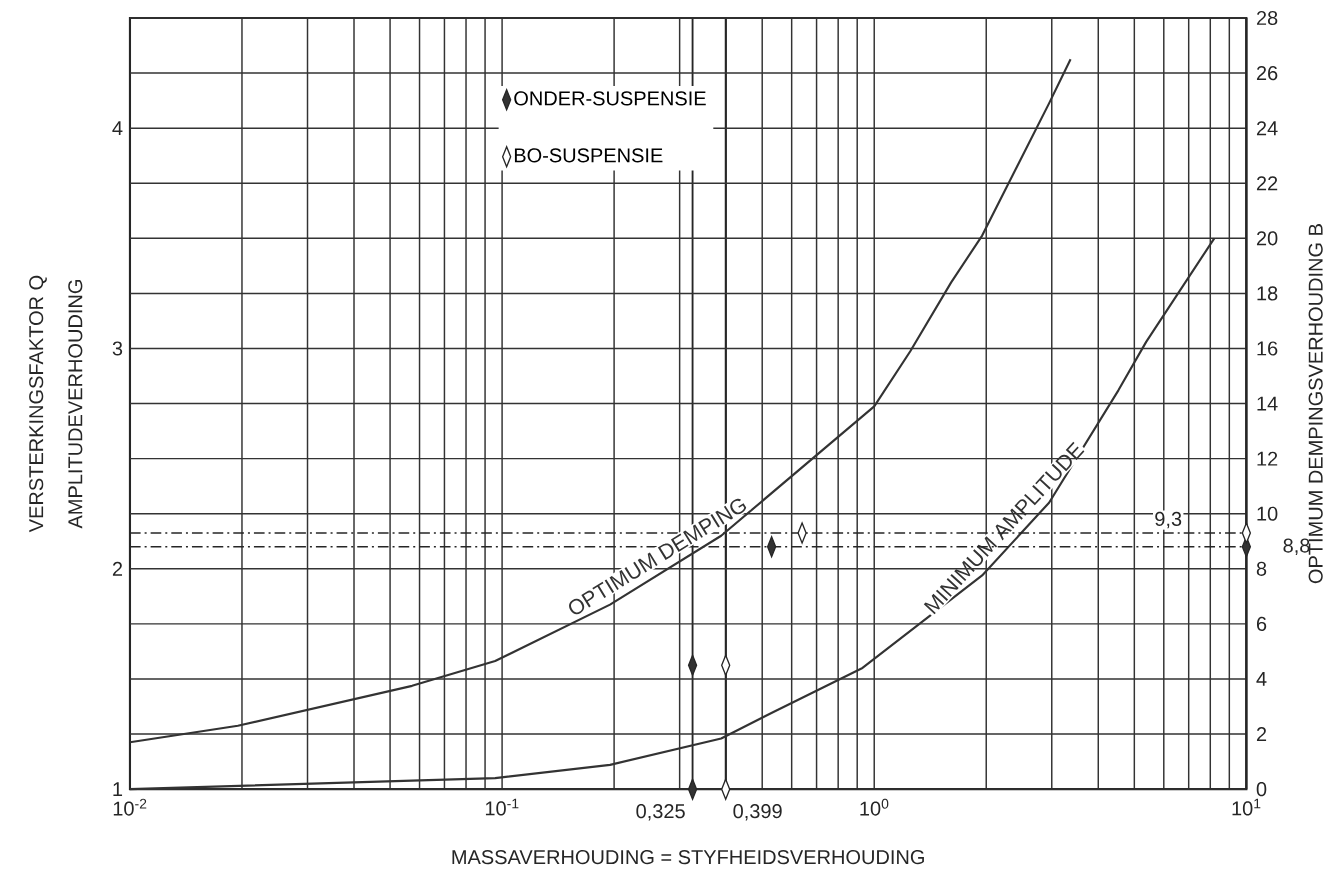 Image resolution: width=1333 pixels, height=871 pixels. What do you see at coordinates (1261, 734) in the screenshot?
I see `y2-tick-label: 2` at bounding box center [1261, 734].